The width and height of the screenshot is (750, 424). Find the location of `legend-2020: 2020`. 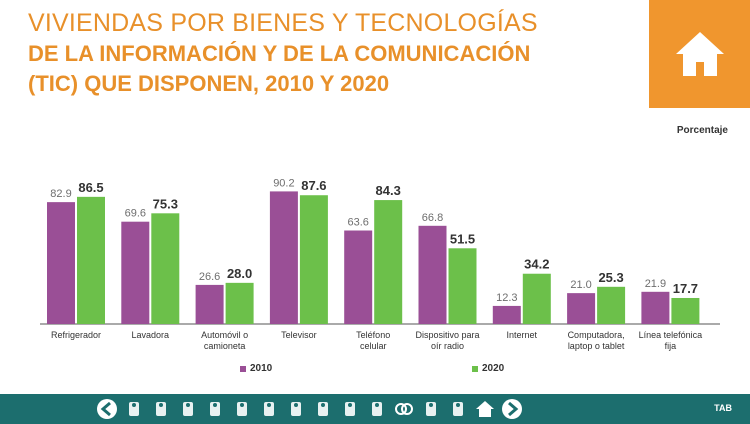

legend-2020: 2020 is located at coordinates (488, 368).